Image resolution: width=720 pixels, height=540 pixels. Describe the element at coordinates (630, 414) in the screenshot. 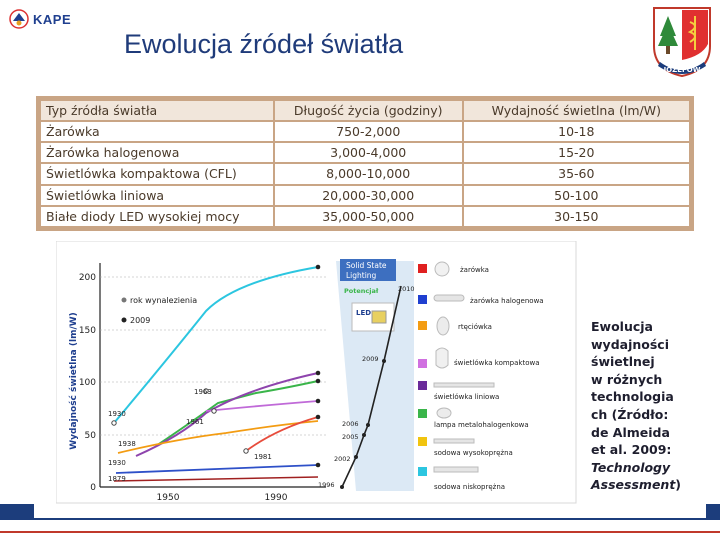

I see `caption-line: ch (Źródło:` at that location.